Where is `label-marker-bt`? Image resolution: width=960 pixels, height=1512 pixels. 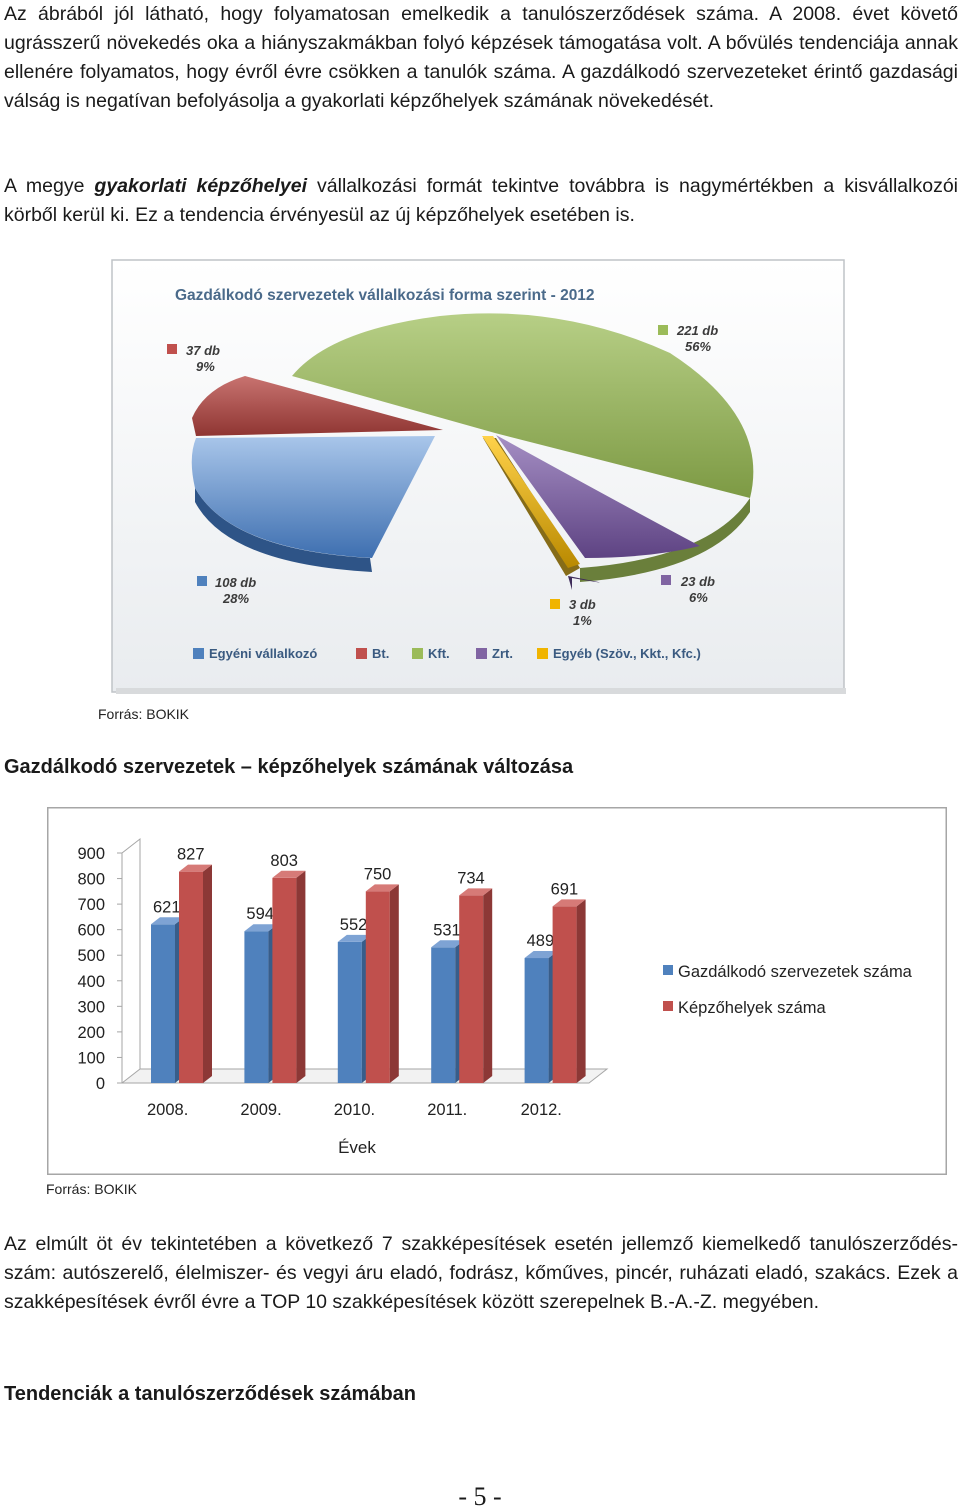
label-marker-bt is located at coordinates (172, 349).